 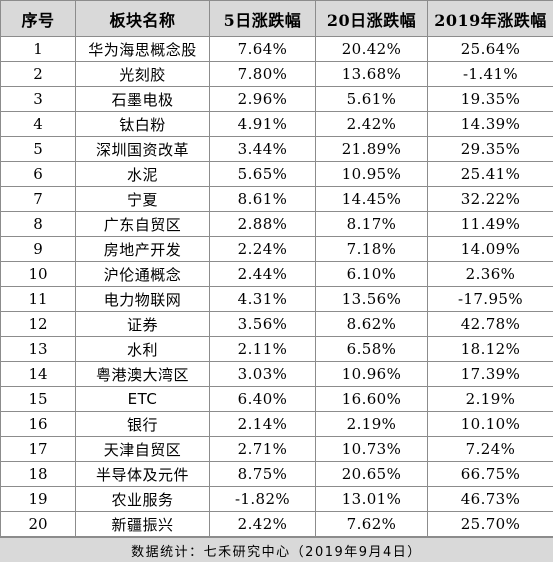 What do you see at coordinates (371, 199) in the screenshot?
I see `cell-20day-change: 14.45%` at bounding box center [371, 199].